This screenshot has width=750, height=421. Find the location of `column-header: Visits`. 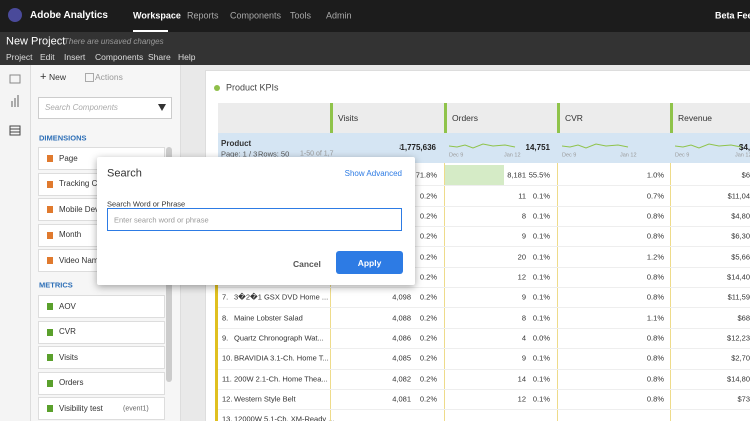

column-header: Visits is located at coordinates (348, 117).